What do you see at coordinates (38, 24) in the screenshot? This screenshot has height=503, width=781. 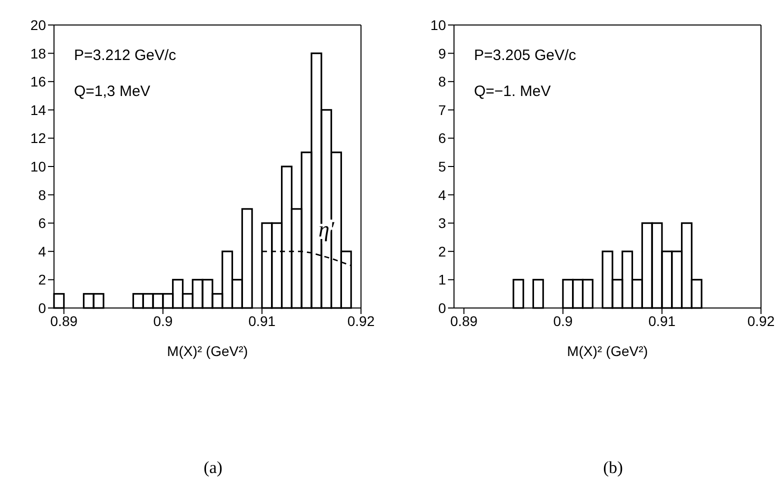 I see `y-tick-label: 20` at bounding box center [38, 24].